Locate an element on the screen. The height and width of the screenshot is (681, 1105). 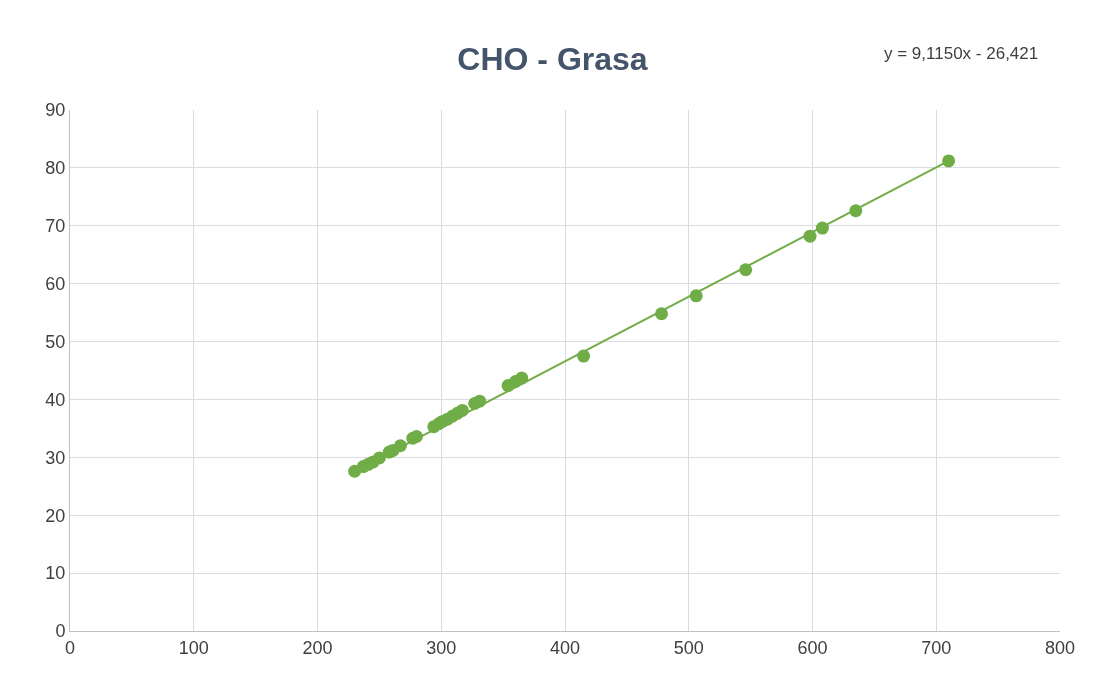
x-tick-label: 800 is located at coordinates (1060, 647).